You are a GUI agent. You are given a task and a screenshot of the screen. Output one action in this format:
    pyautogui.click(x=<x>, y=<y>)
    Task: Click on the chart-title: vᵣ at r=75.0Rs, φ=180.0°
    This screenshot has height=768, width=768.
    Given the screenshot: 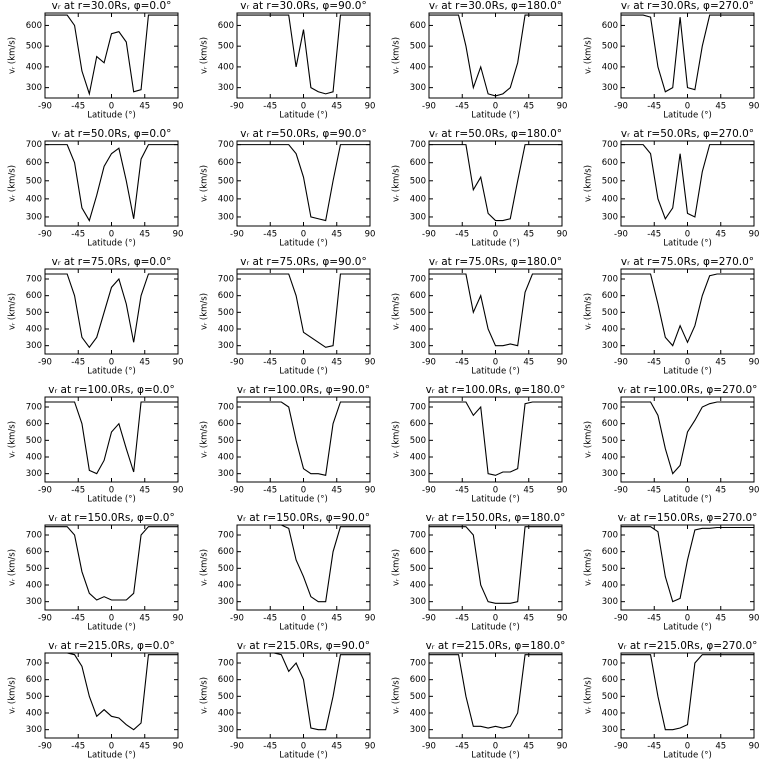 What is the action you would take?
    pyautogui.click(x=495, y=262)
    